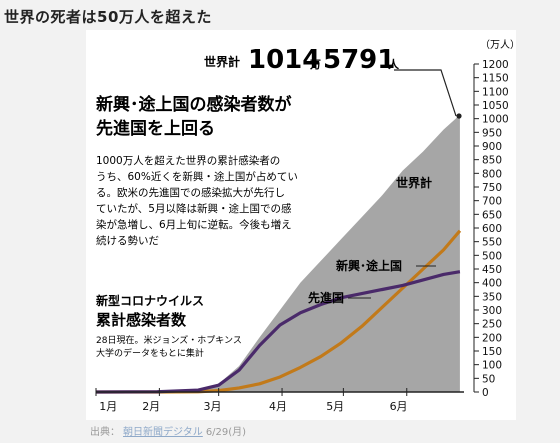  What do you see at coordinates (194, 208) in the screenshot?
I see `description-line: ていたが、5月以降は新興・途上国での感` at bounding box center [194, 208].